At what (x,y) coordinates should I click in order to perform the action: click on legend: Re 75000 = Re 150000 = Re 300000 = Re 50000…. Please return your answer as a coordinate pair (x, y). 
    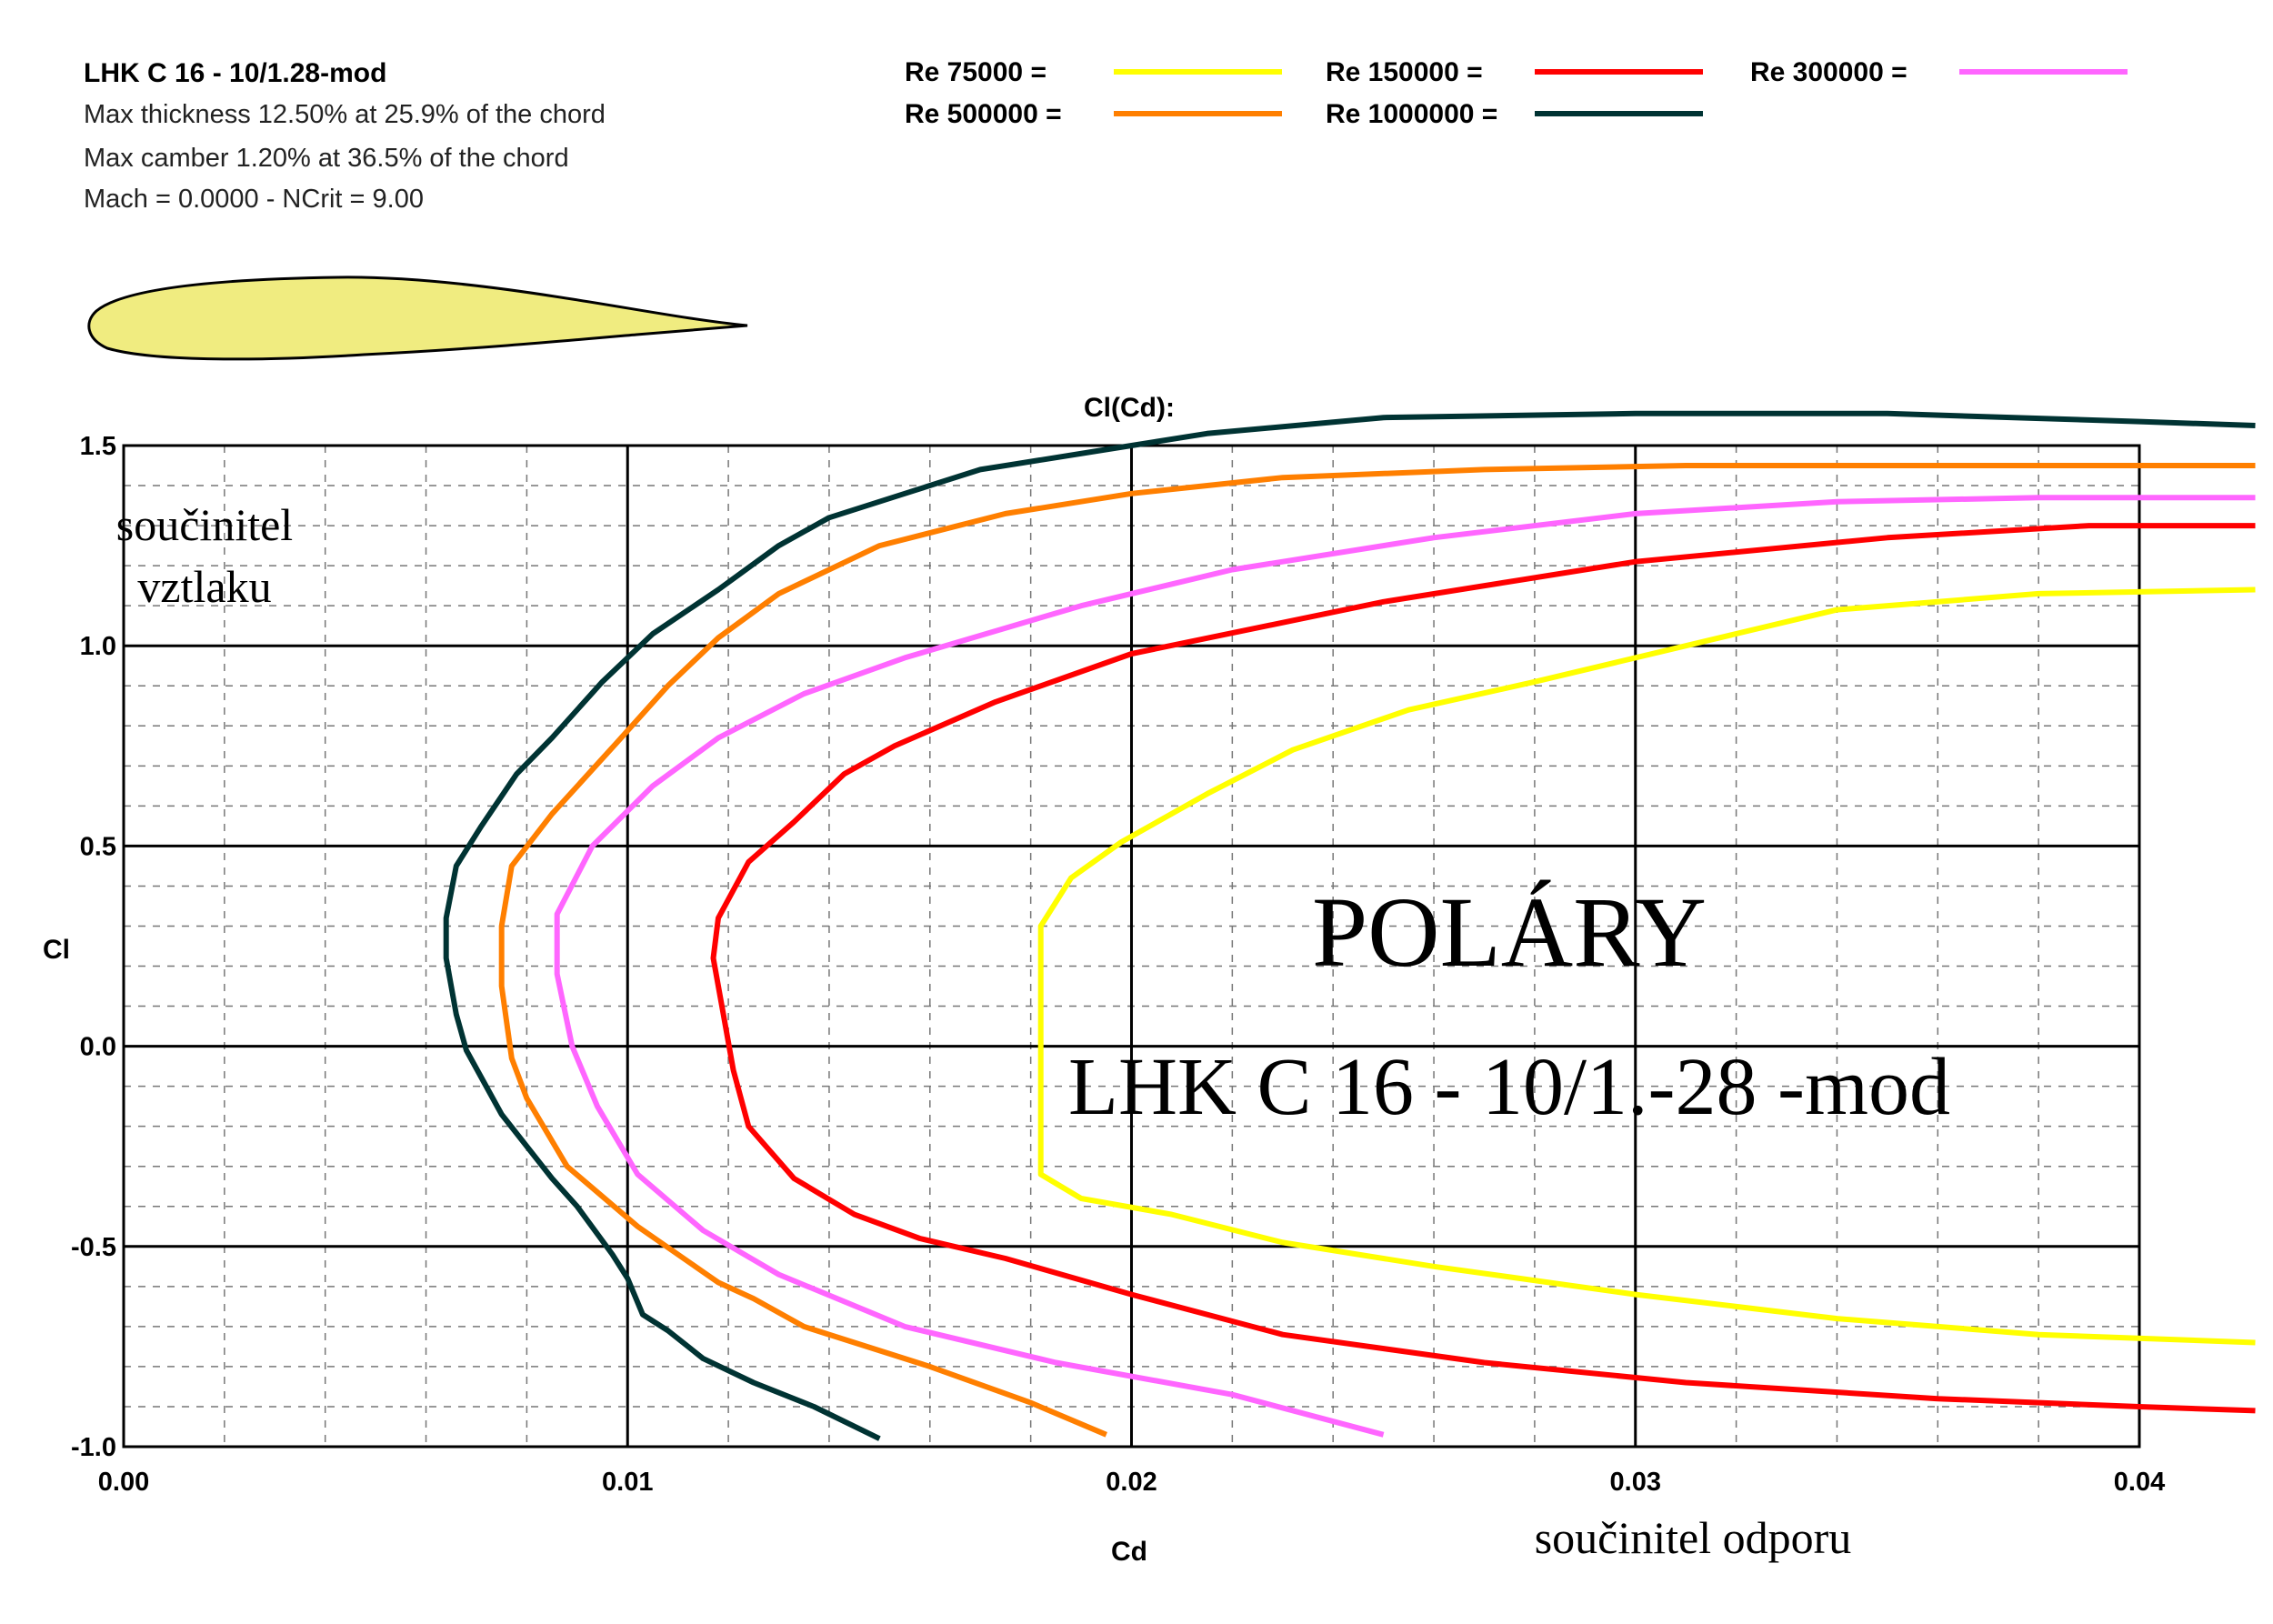
    Looking at the image, I should click on (1516, 93).